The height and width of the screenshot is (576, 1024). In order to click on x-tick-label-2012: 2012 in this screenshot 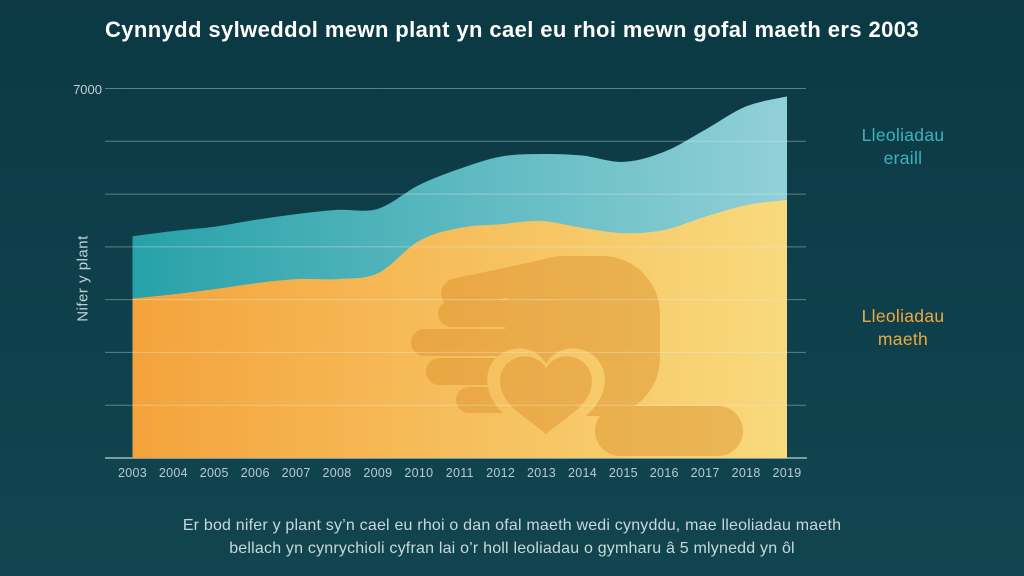, I will do `click(501, 473)`.